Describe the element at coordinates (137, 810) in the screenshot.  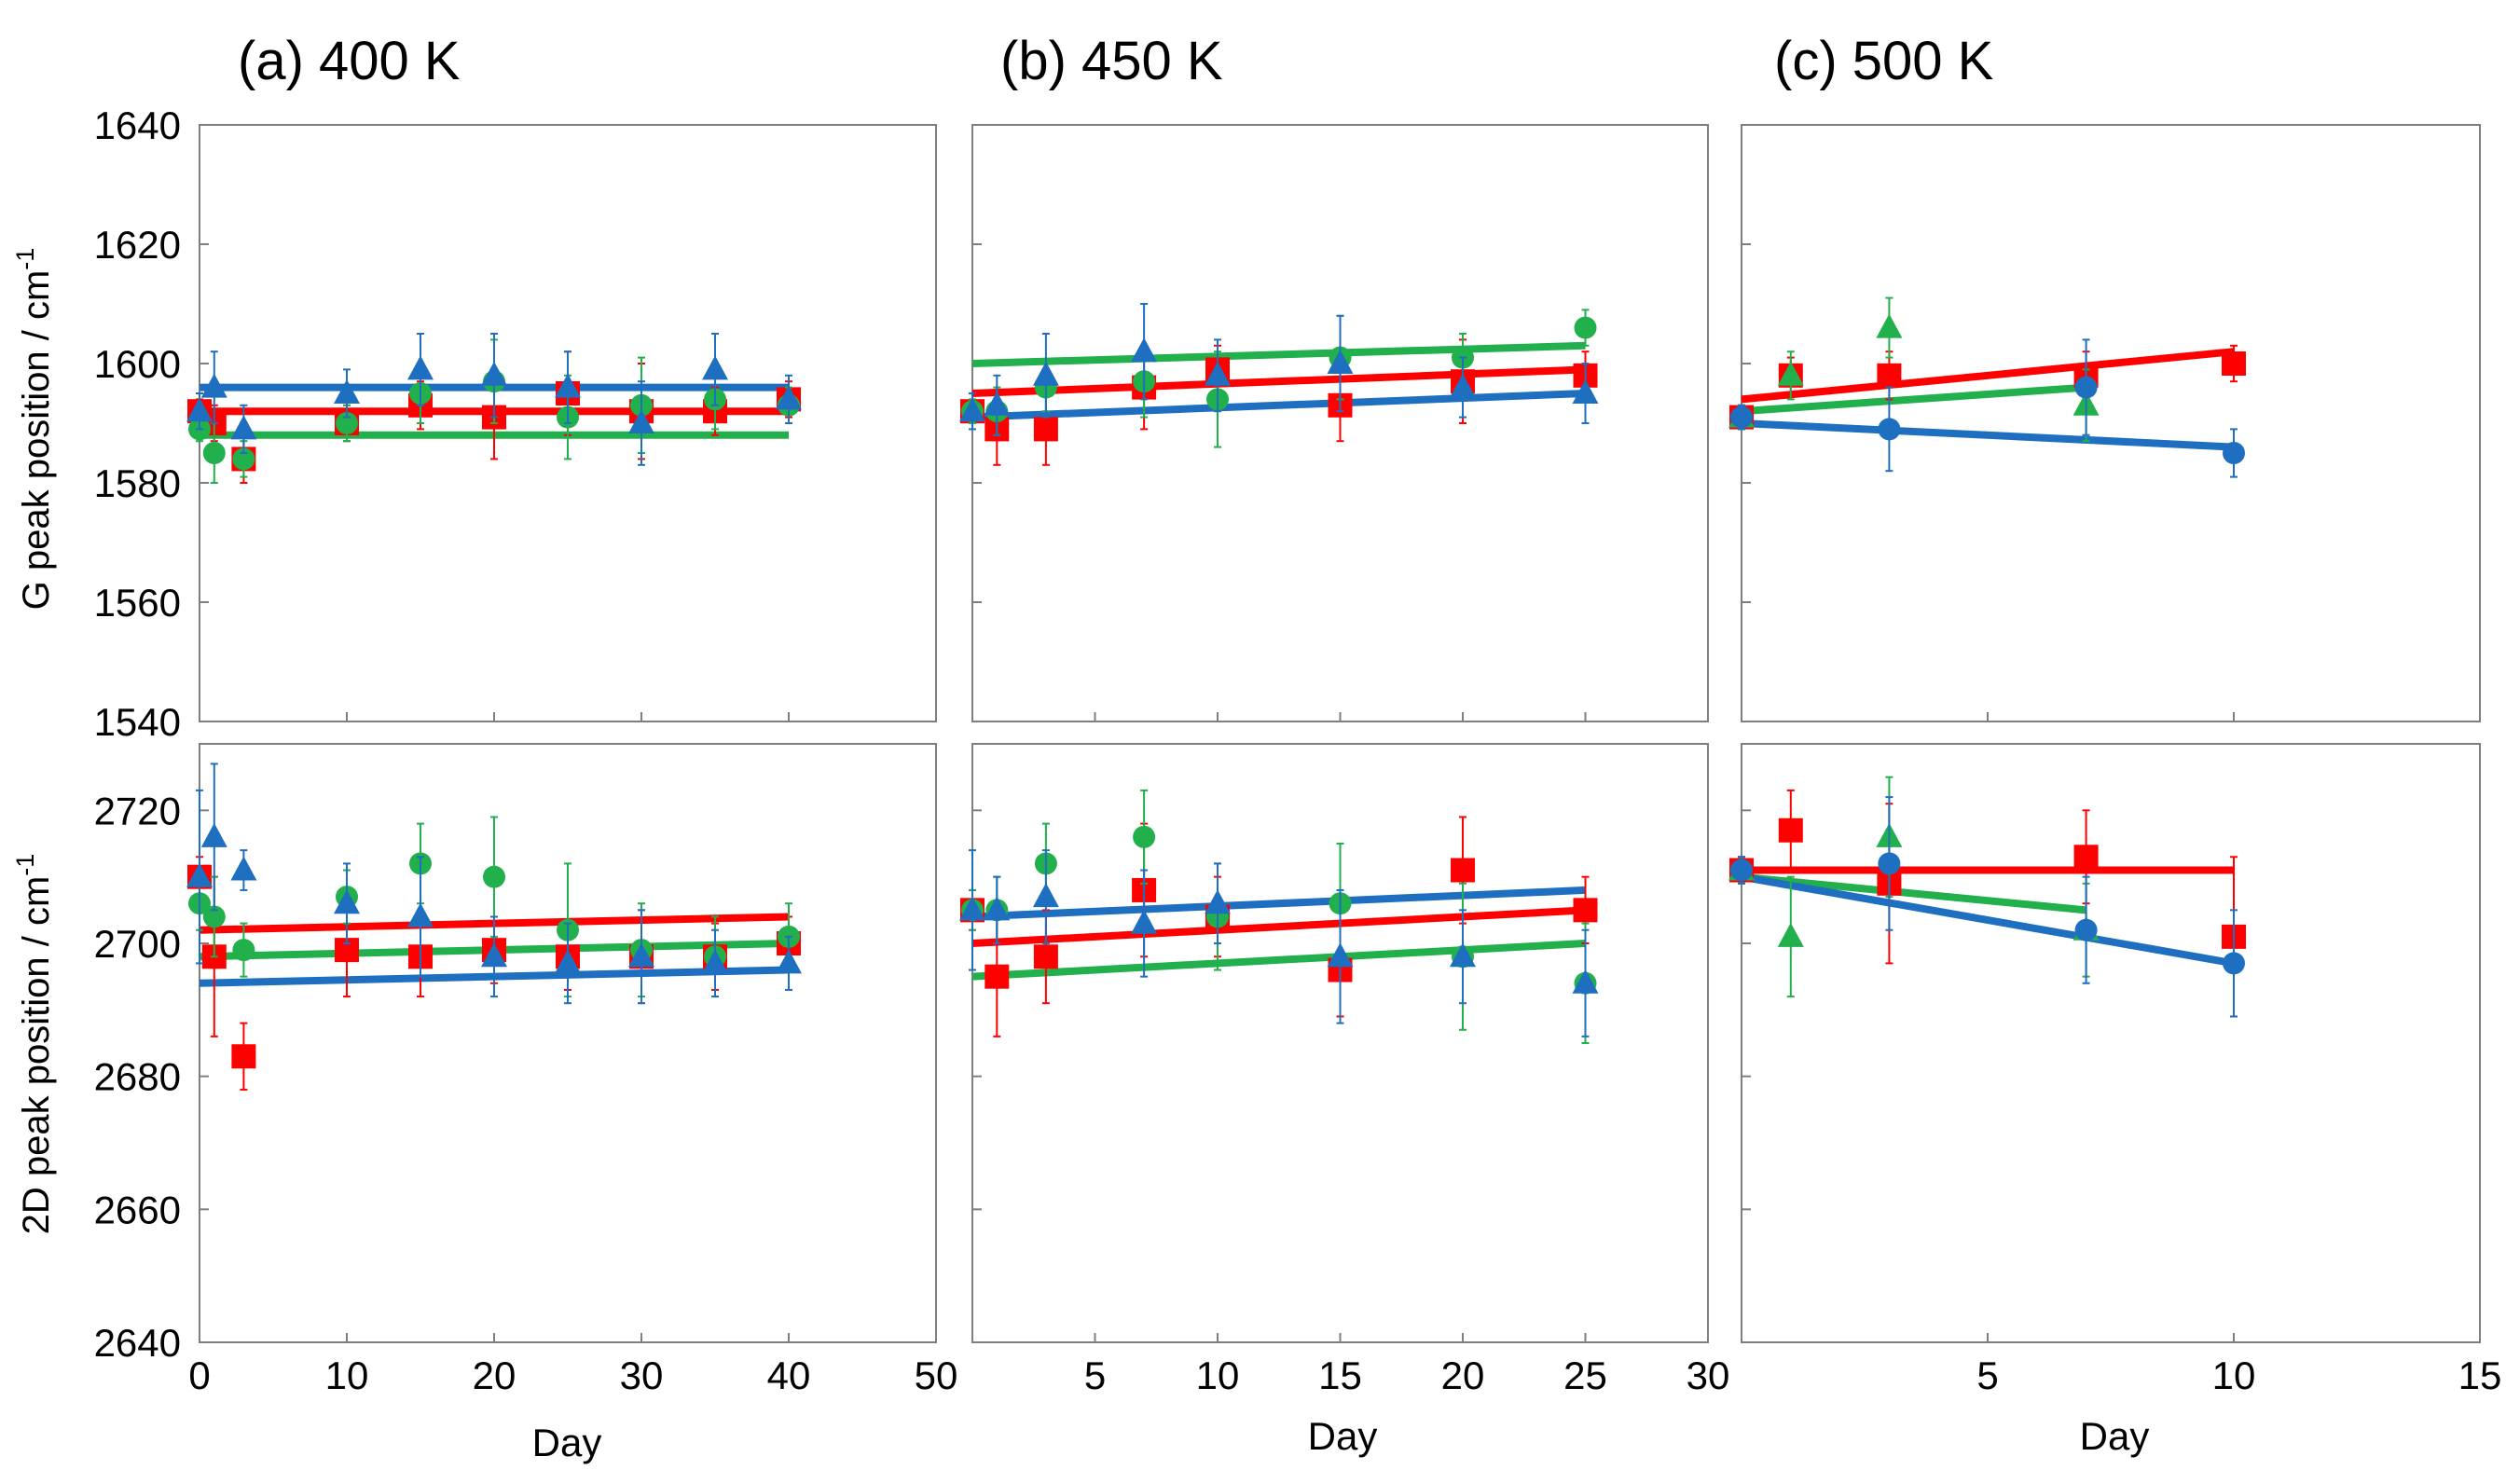
I see `y-tick-label: 2720` at that location.